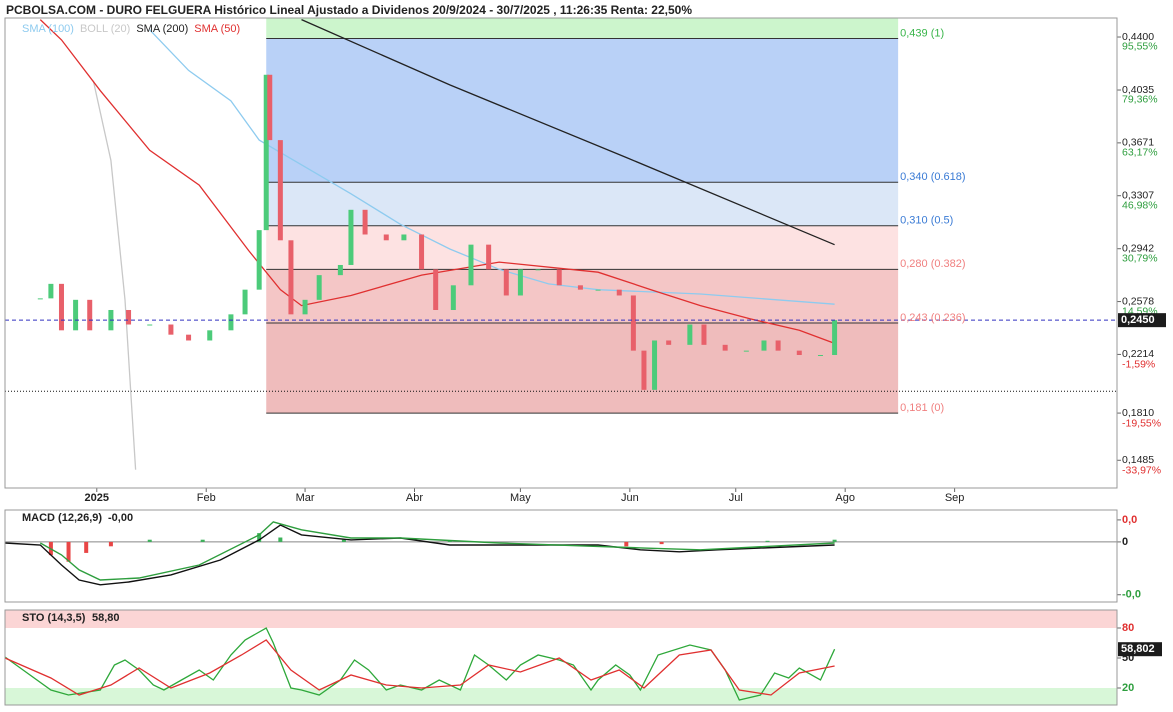  Describe the element at coordinates (1141, 423) in the screenshot. I see `y2-tick-label: -19,55%` at that location.